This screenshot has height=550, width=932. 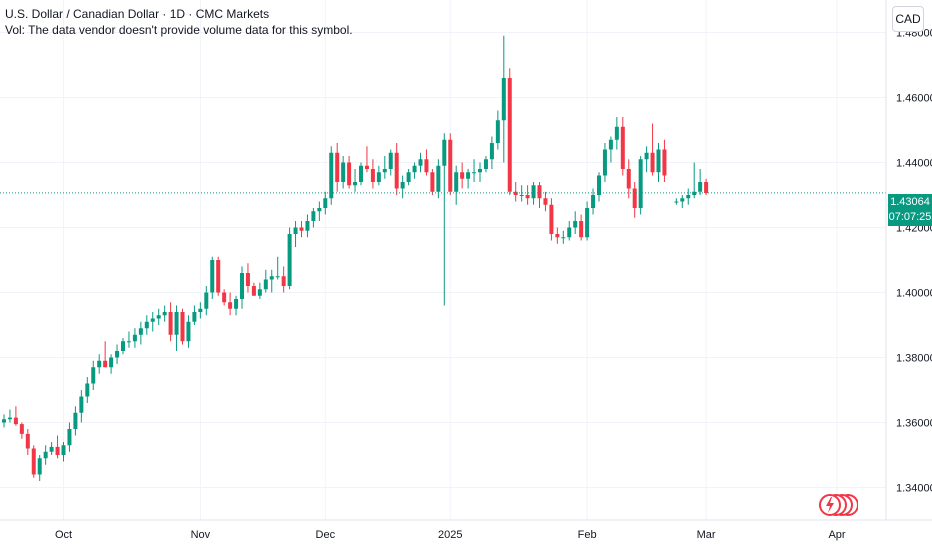 I want to click on price-tick-label: 1.34000, so click(x=914, y=489).